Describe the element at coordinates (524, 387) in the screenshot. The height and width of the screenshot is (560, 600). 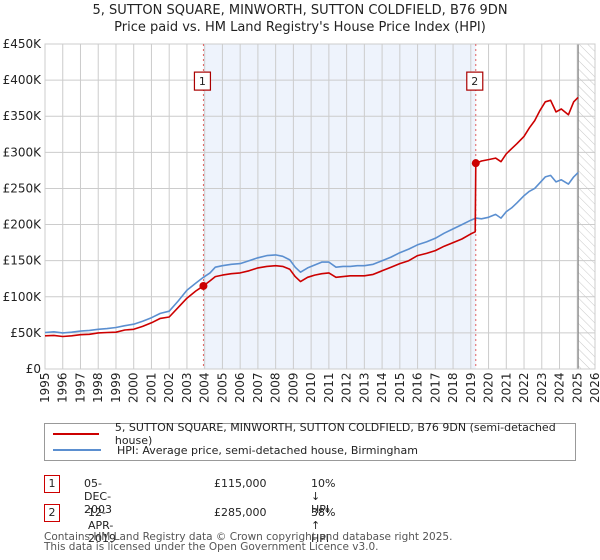
I see `x-tick-label: 2022` at that location.